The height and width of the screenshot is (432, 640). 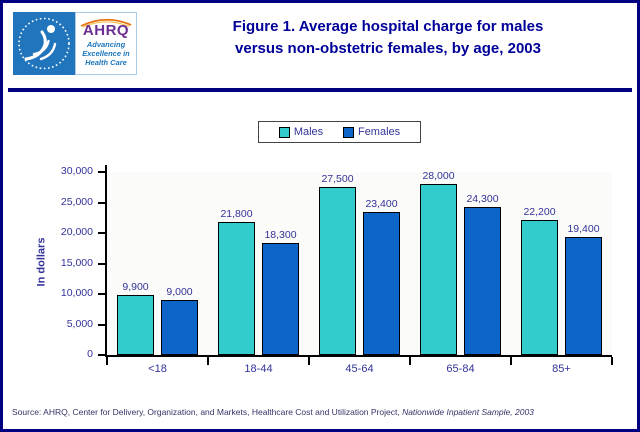 What do you see at coordinates (157, 369) in the screenshot?
I see `x-axis-category-label: <18` at bounding box center [157, 369].